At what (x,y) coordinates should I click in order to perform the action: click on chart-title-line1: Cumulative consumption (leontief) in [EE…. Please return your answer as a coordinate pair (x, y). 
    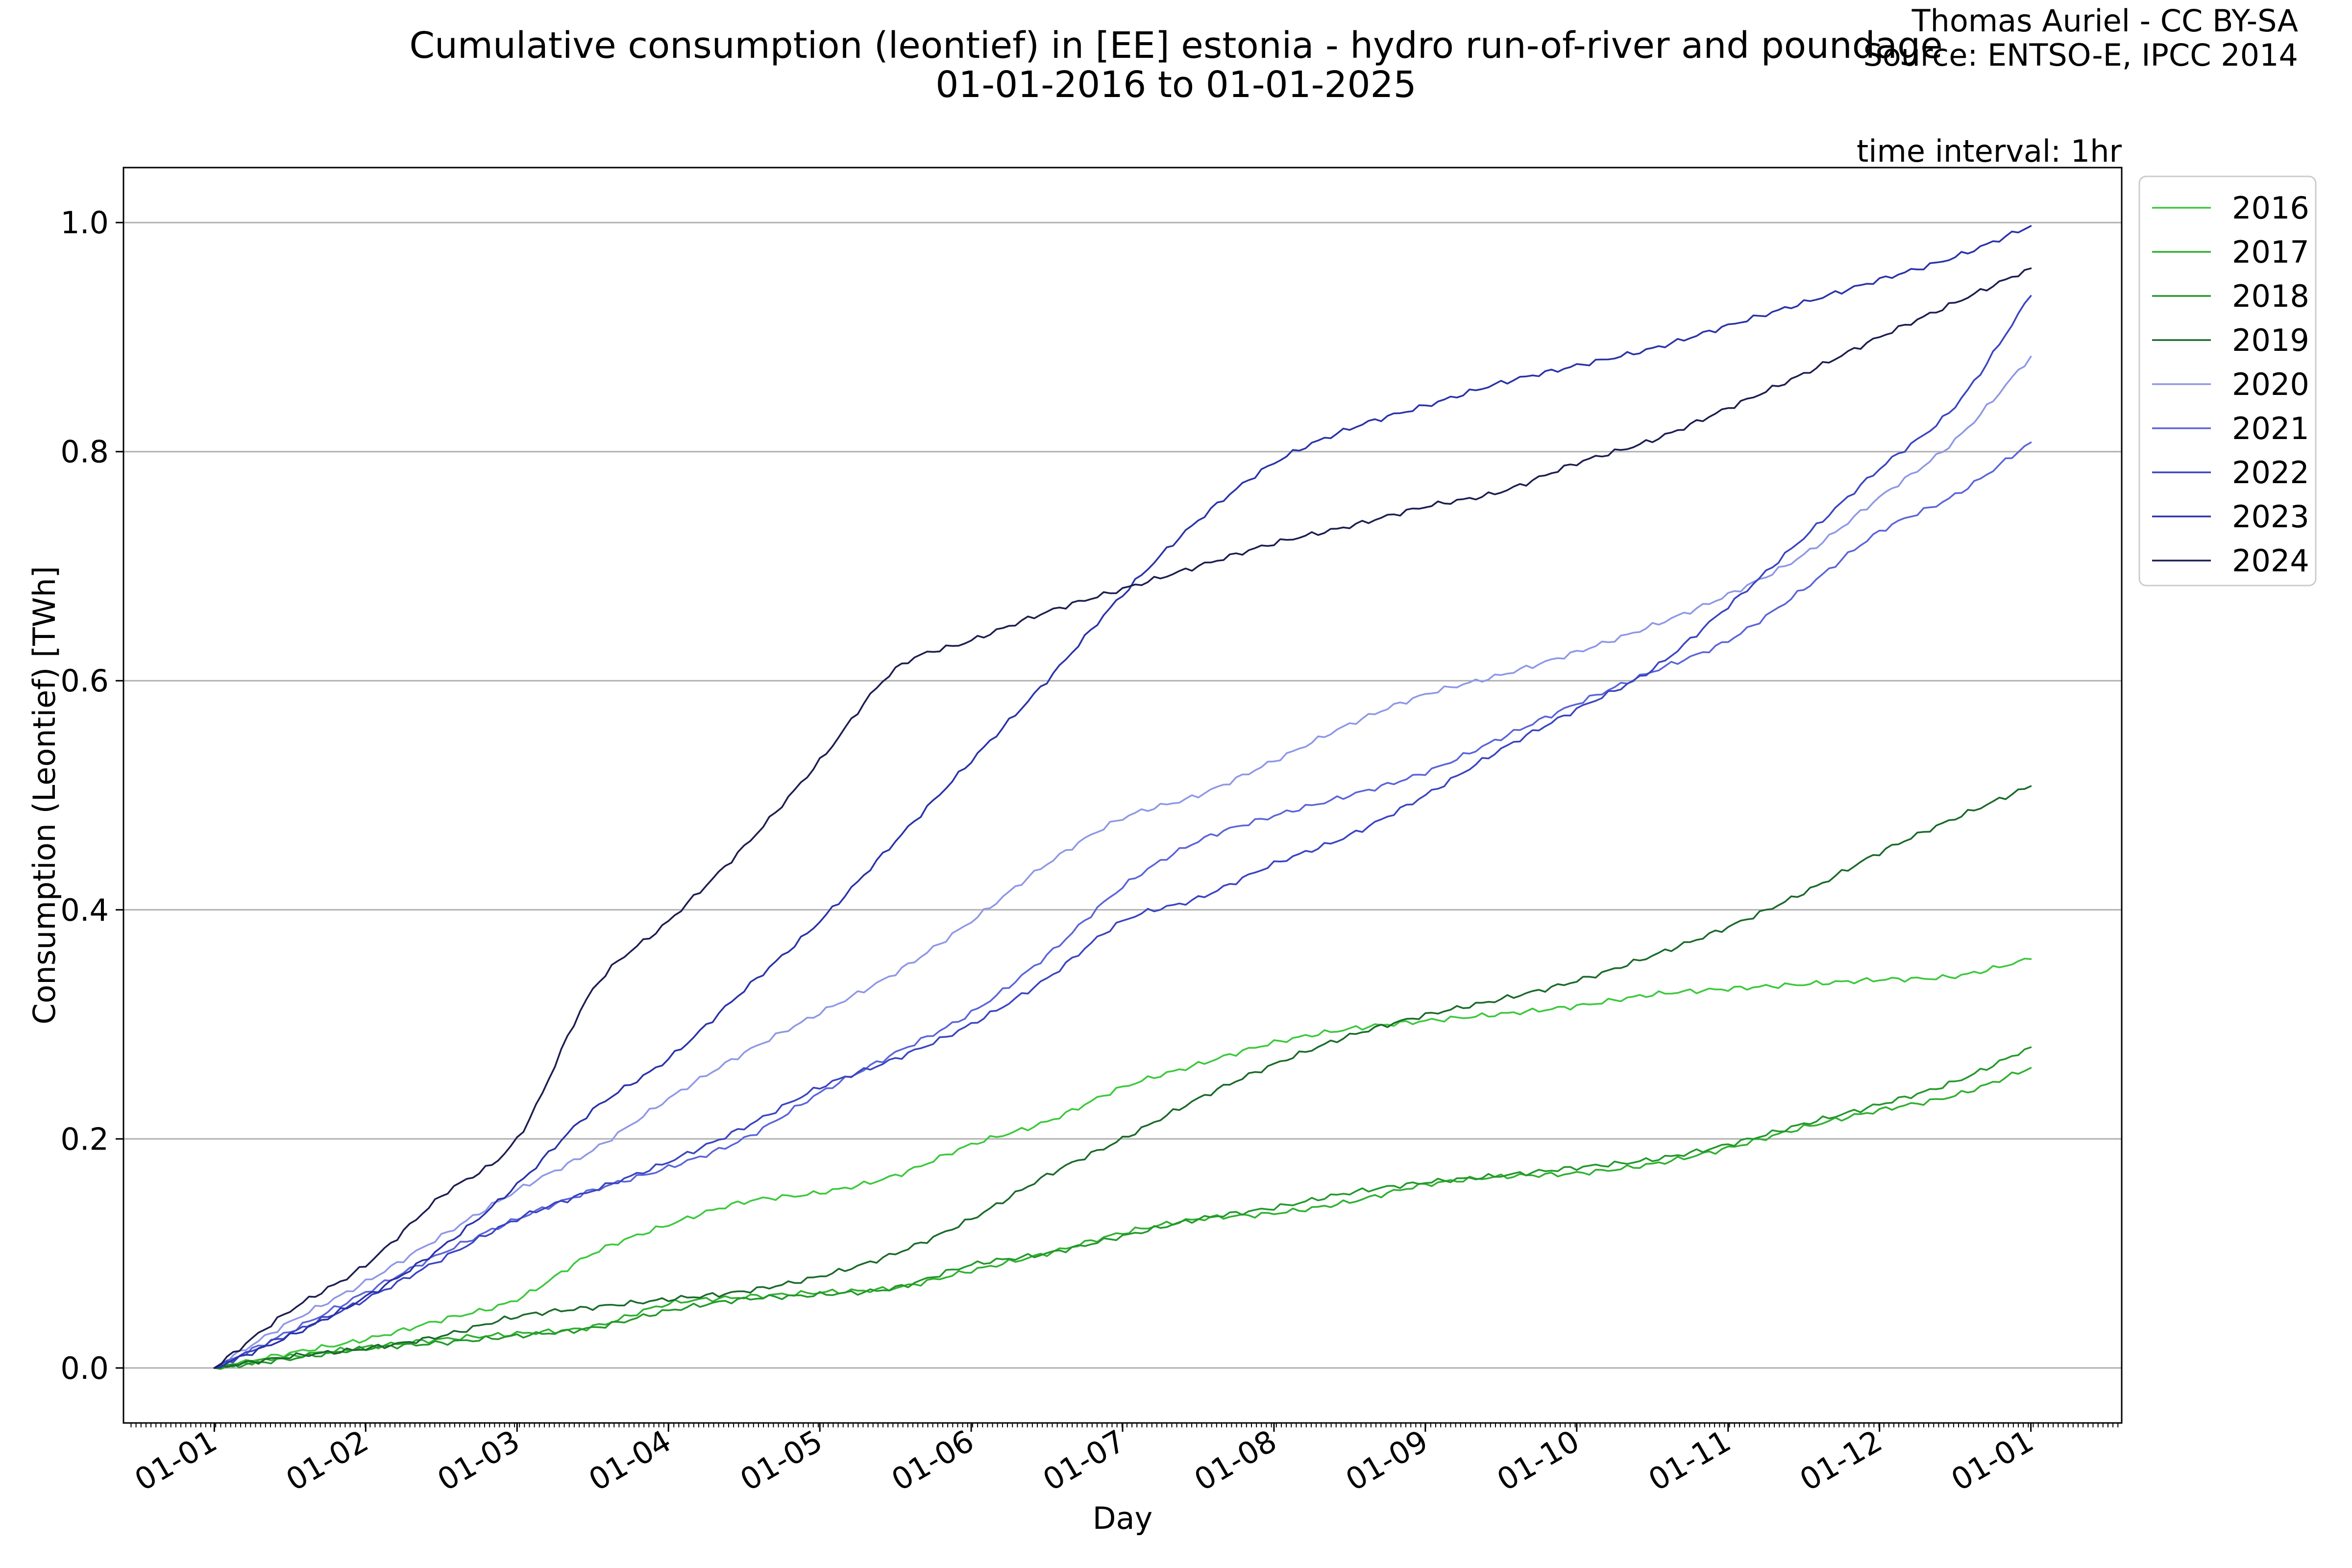
    Looking at the image, I should click on (1175, 45).